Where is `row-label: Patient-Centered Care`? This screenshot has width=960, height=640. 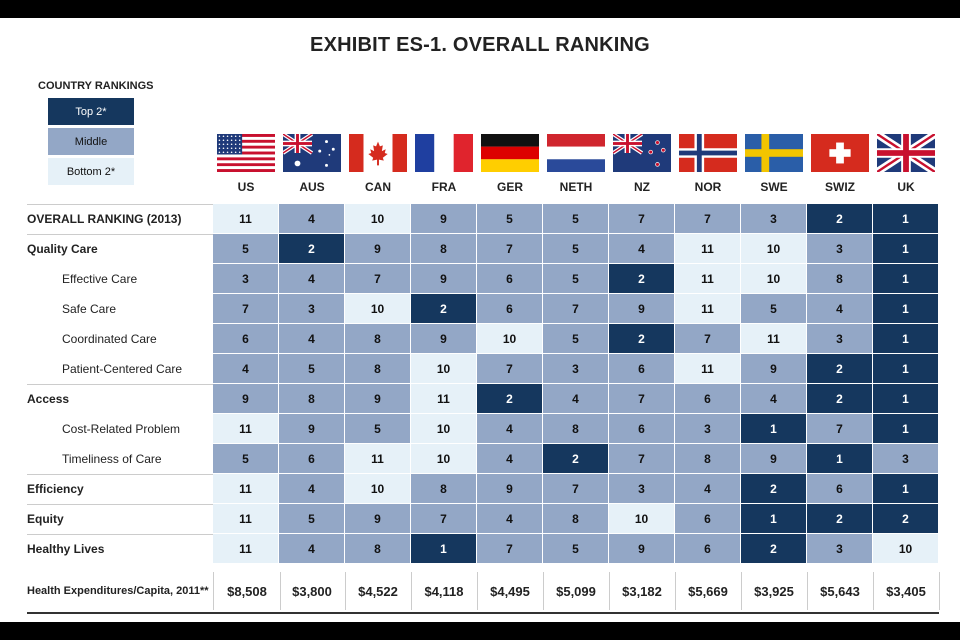 row-label: Patient-Centered Care is located at coordinates (122, 369).